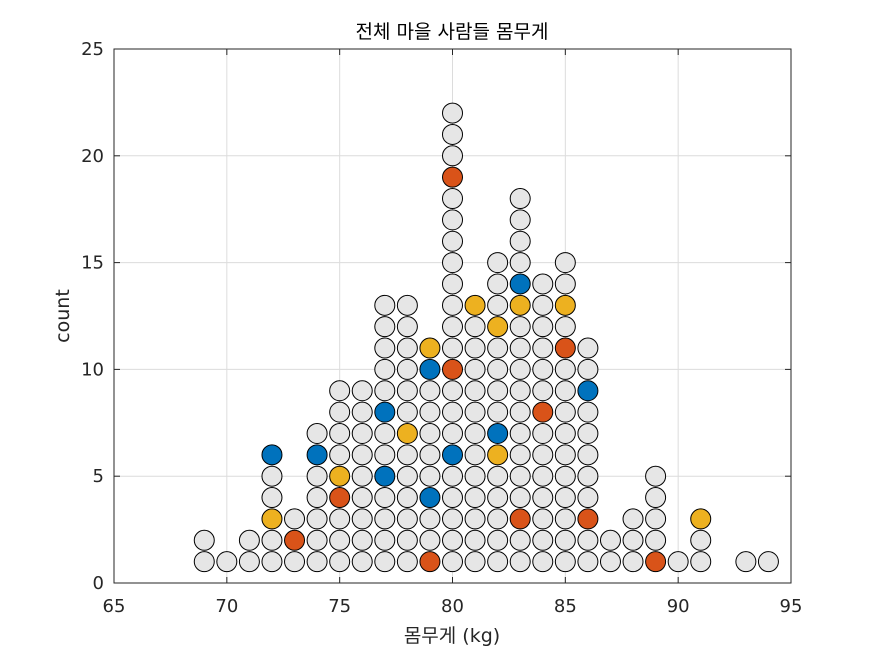 This screenshot has height=656, width=875. What do you see at coordinates (92, 156) in the screenshot?
I see `y-tick-label: 20` at bounding box center [92, 156].